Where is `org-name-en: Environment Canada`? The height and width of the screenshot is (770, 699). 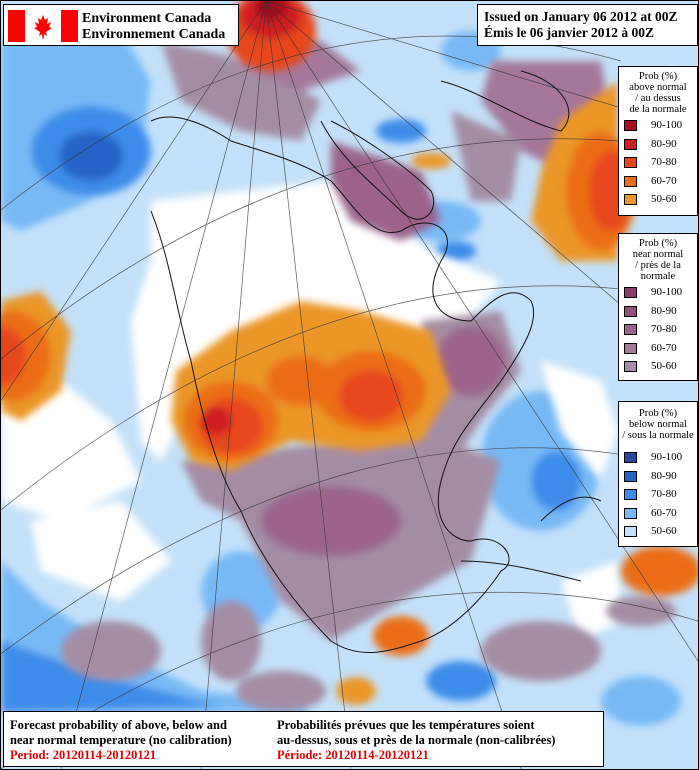 org-name-en: Environment Canada is located at coordinates (147, 18).